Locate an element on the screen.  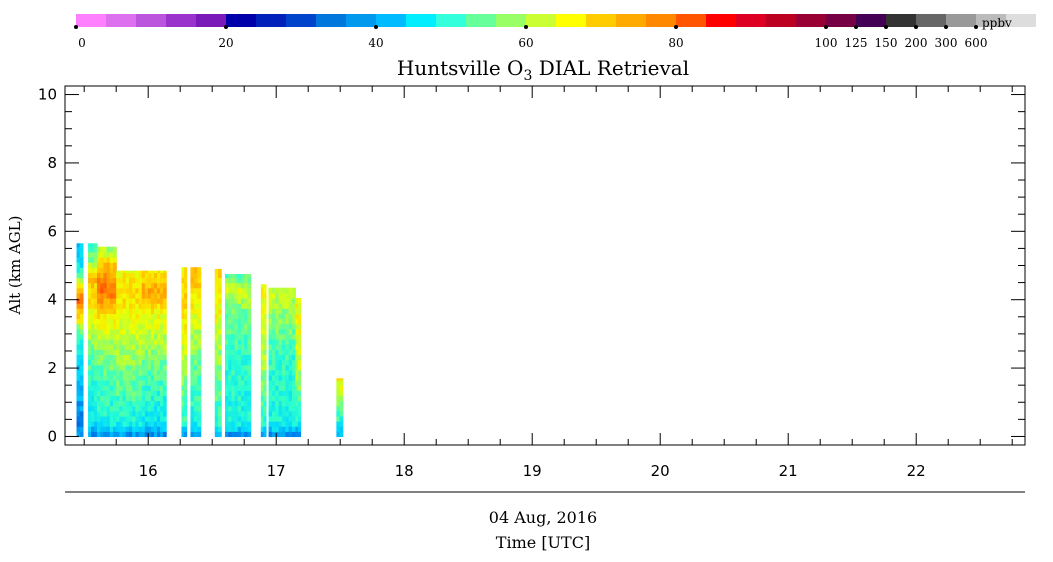
colorbar-tick-label: 200 is located at coordinates (916, 43).